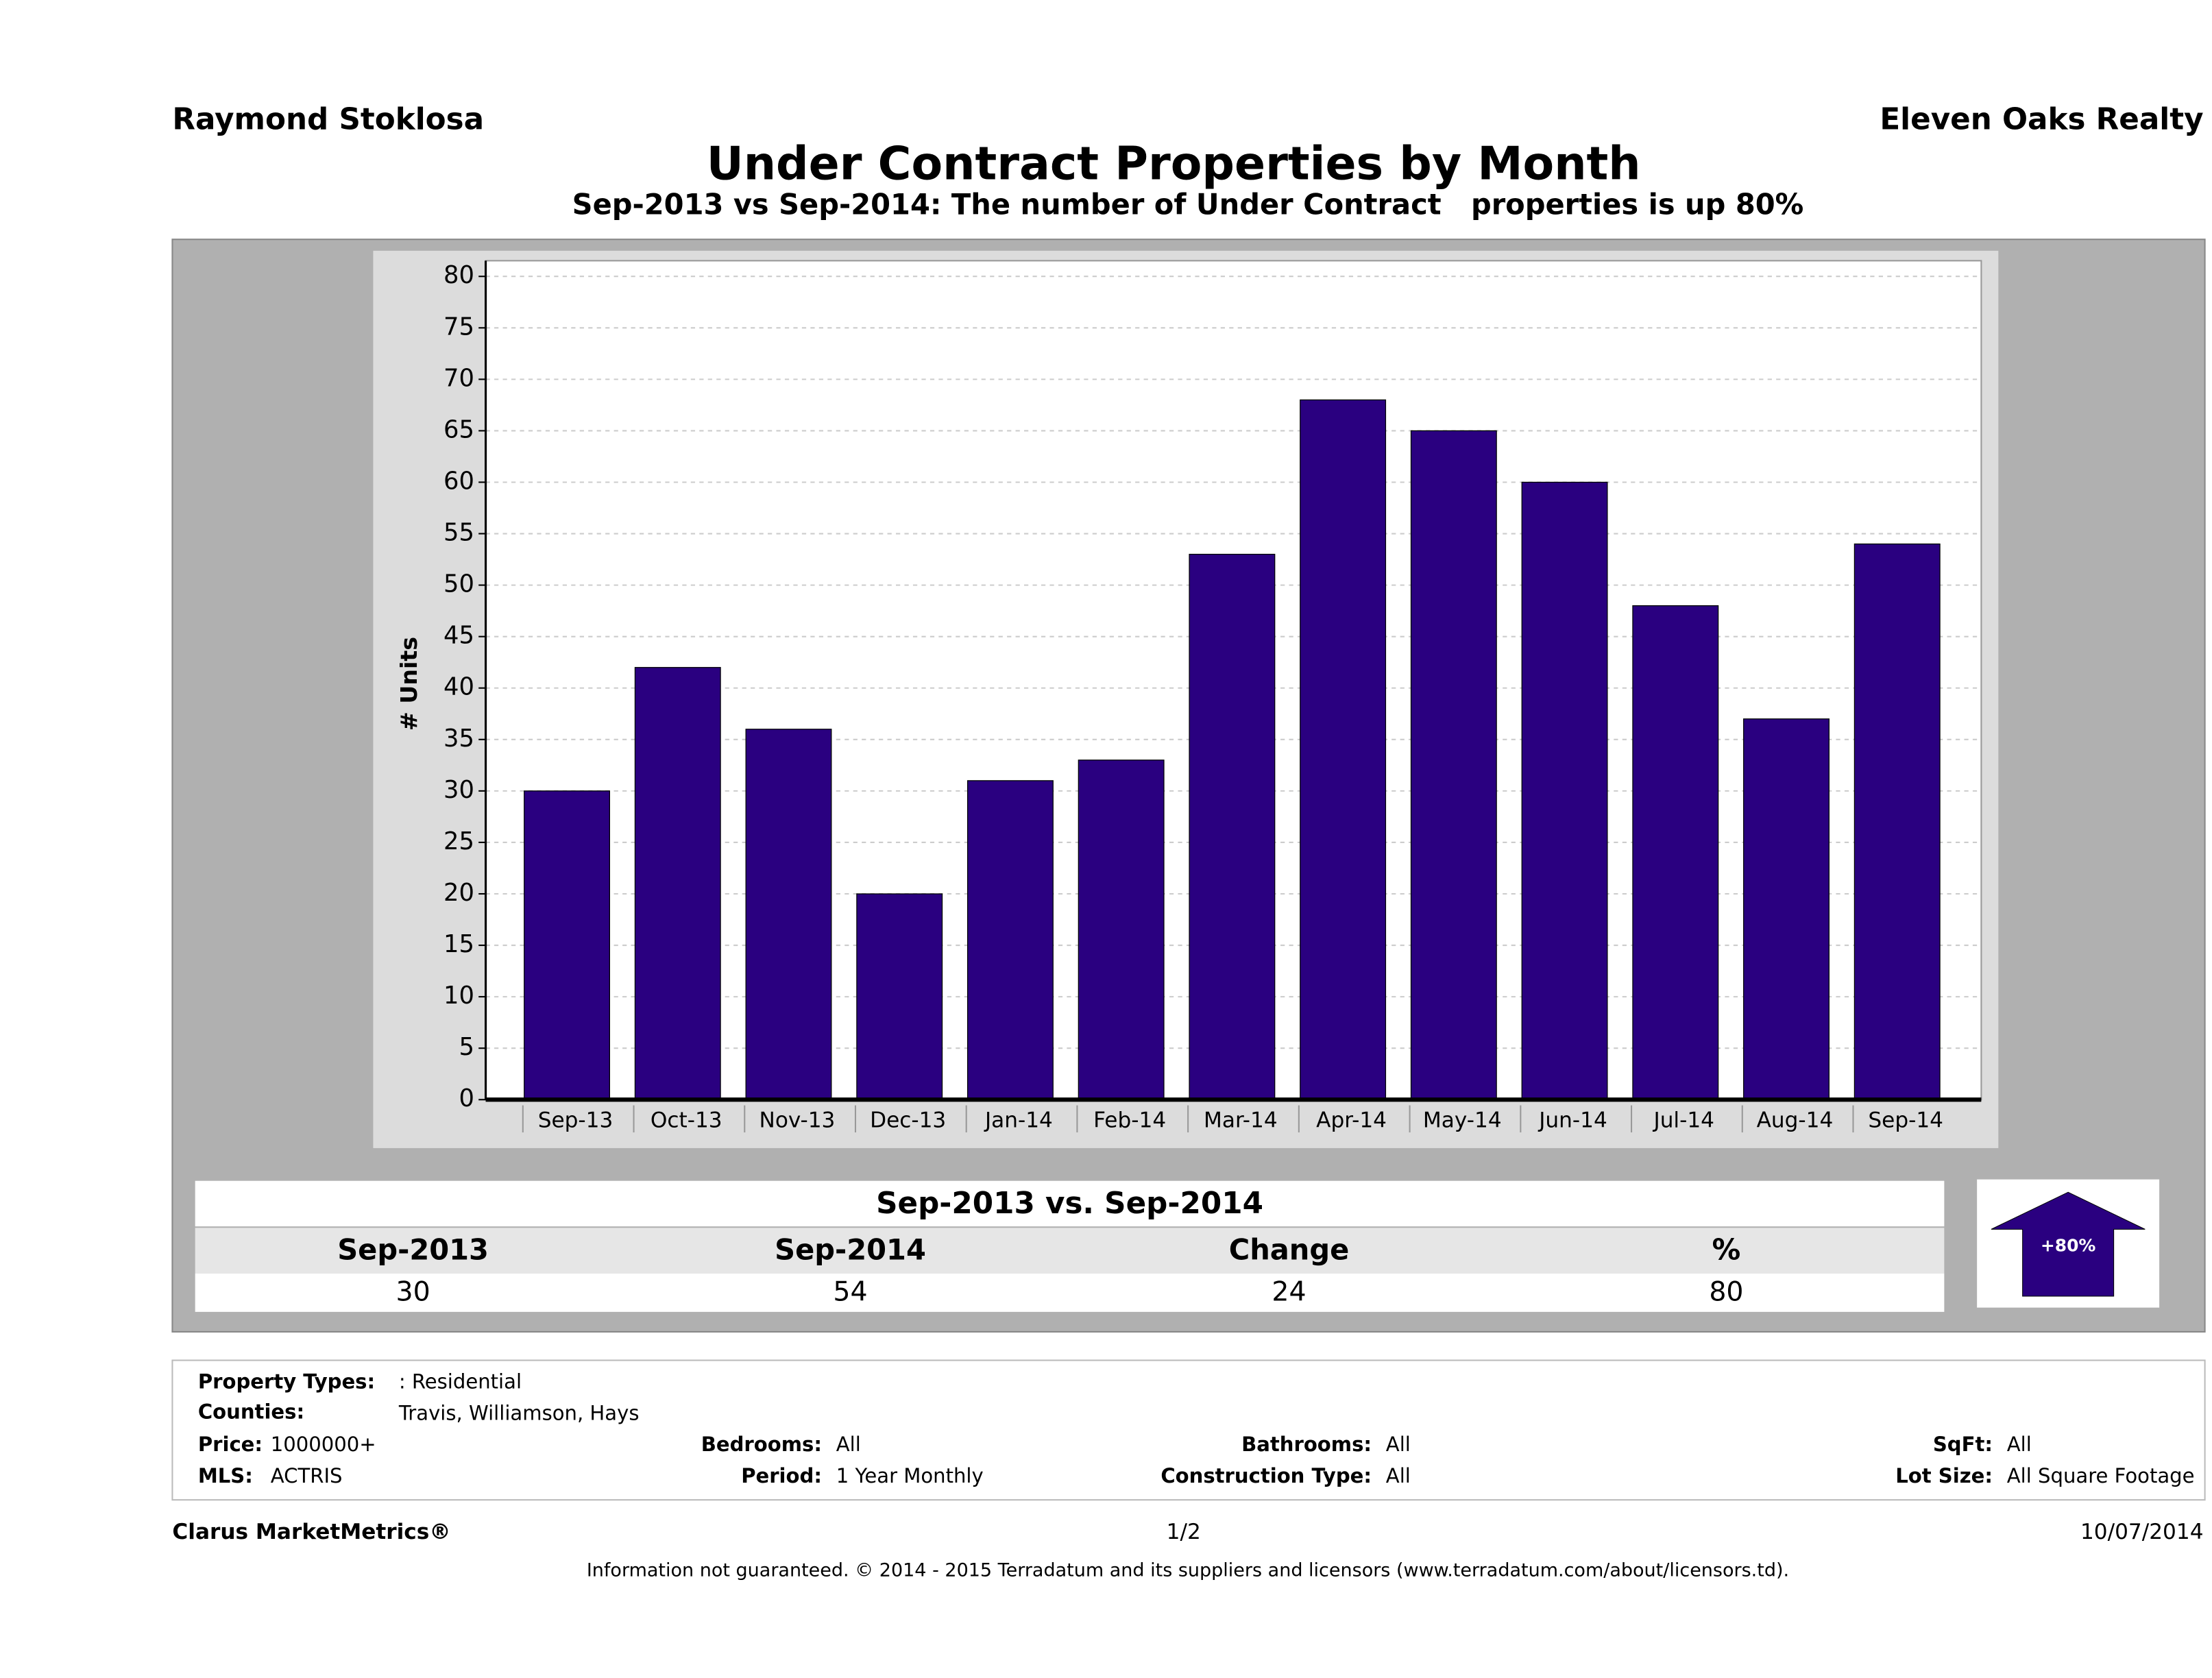 This screenshot has height=1678, width=2212. I want to click on filter-label: Property Types:, so click(286, 1382).